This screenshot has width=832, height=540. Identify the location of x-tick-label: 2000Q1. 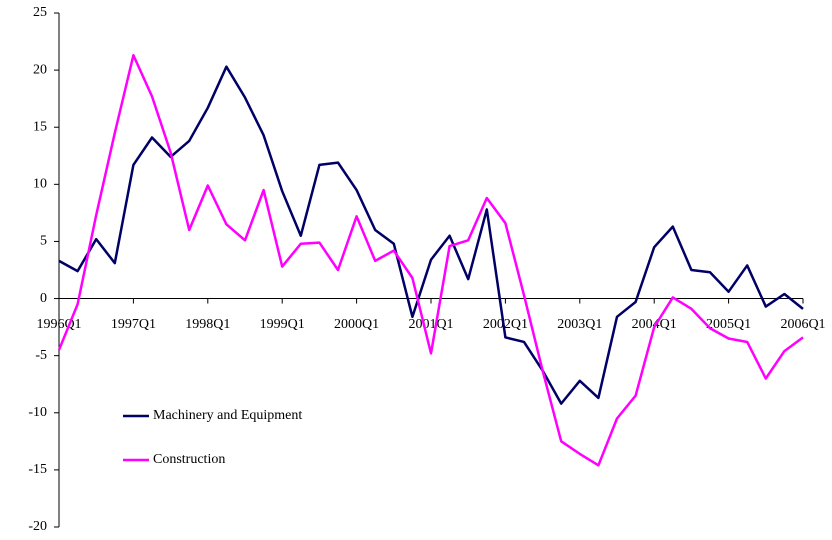
(356, 324).